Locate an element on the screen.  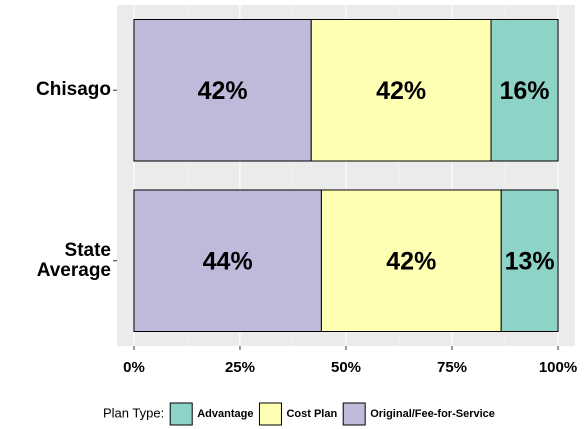
y-tick-label: Chisago is located at coordinates (73, 90).